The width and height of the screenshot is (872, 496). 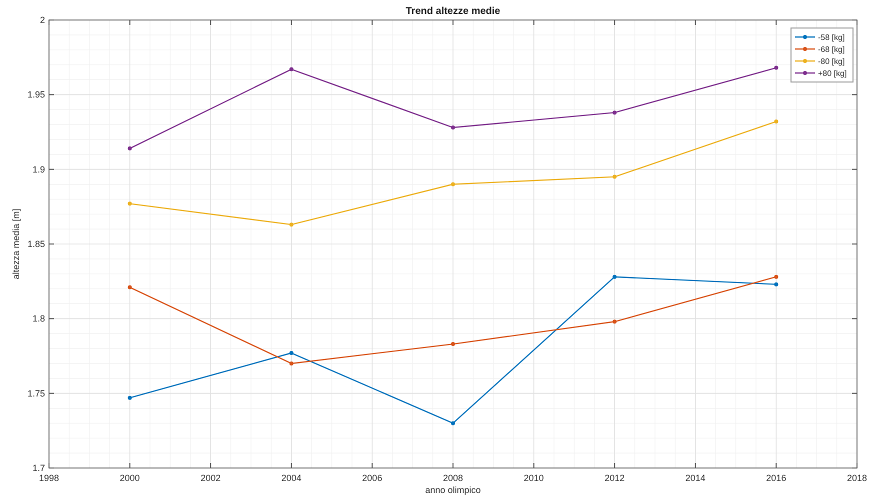 What do you see at coordinates (831, 37) in the screenshot?
I see `legend-label: -58 [kg]` at bounding box center [831, 37].